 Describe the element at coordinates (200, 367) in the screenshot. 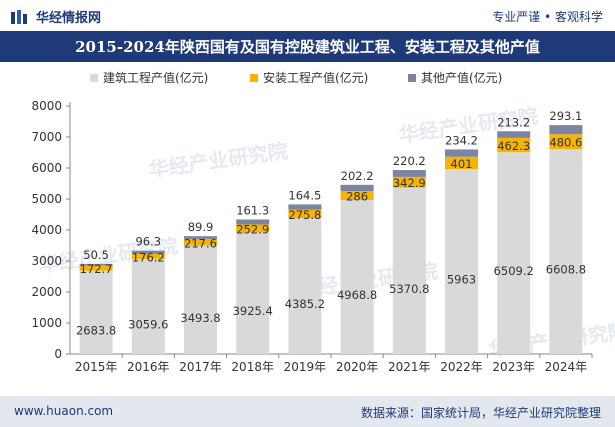

I see `x-tick-label: 2017年` at that location.